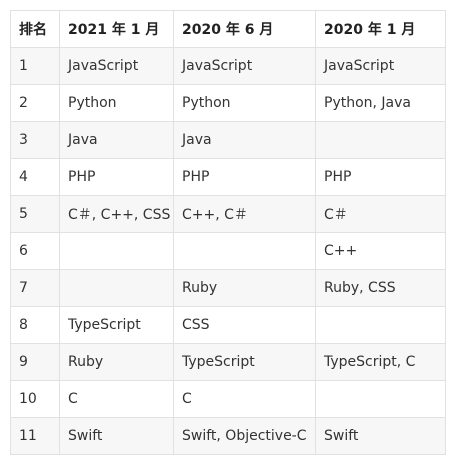 This screenshot has width=452, height=458. Describe the element at coordinates (35, 177) in the screenshot. I see `cell-rank: 4` at that location.